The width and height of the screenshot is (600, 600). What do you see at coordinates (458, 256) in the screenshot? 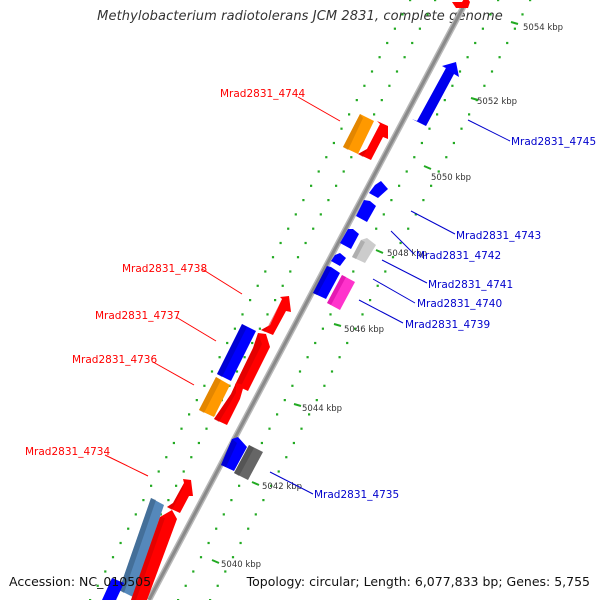
I see `gene-label-mrad2831-4742: Mrad2831_4742` at bounding box center [458, 256].